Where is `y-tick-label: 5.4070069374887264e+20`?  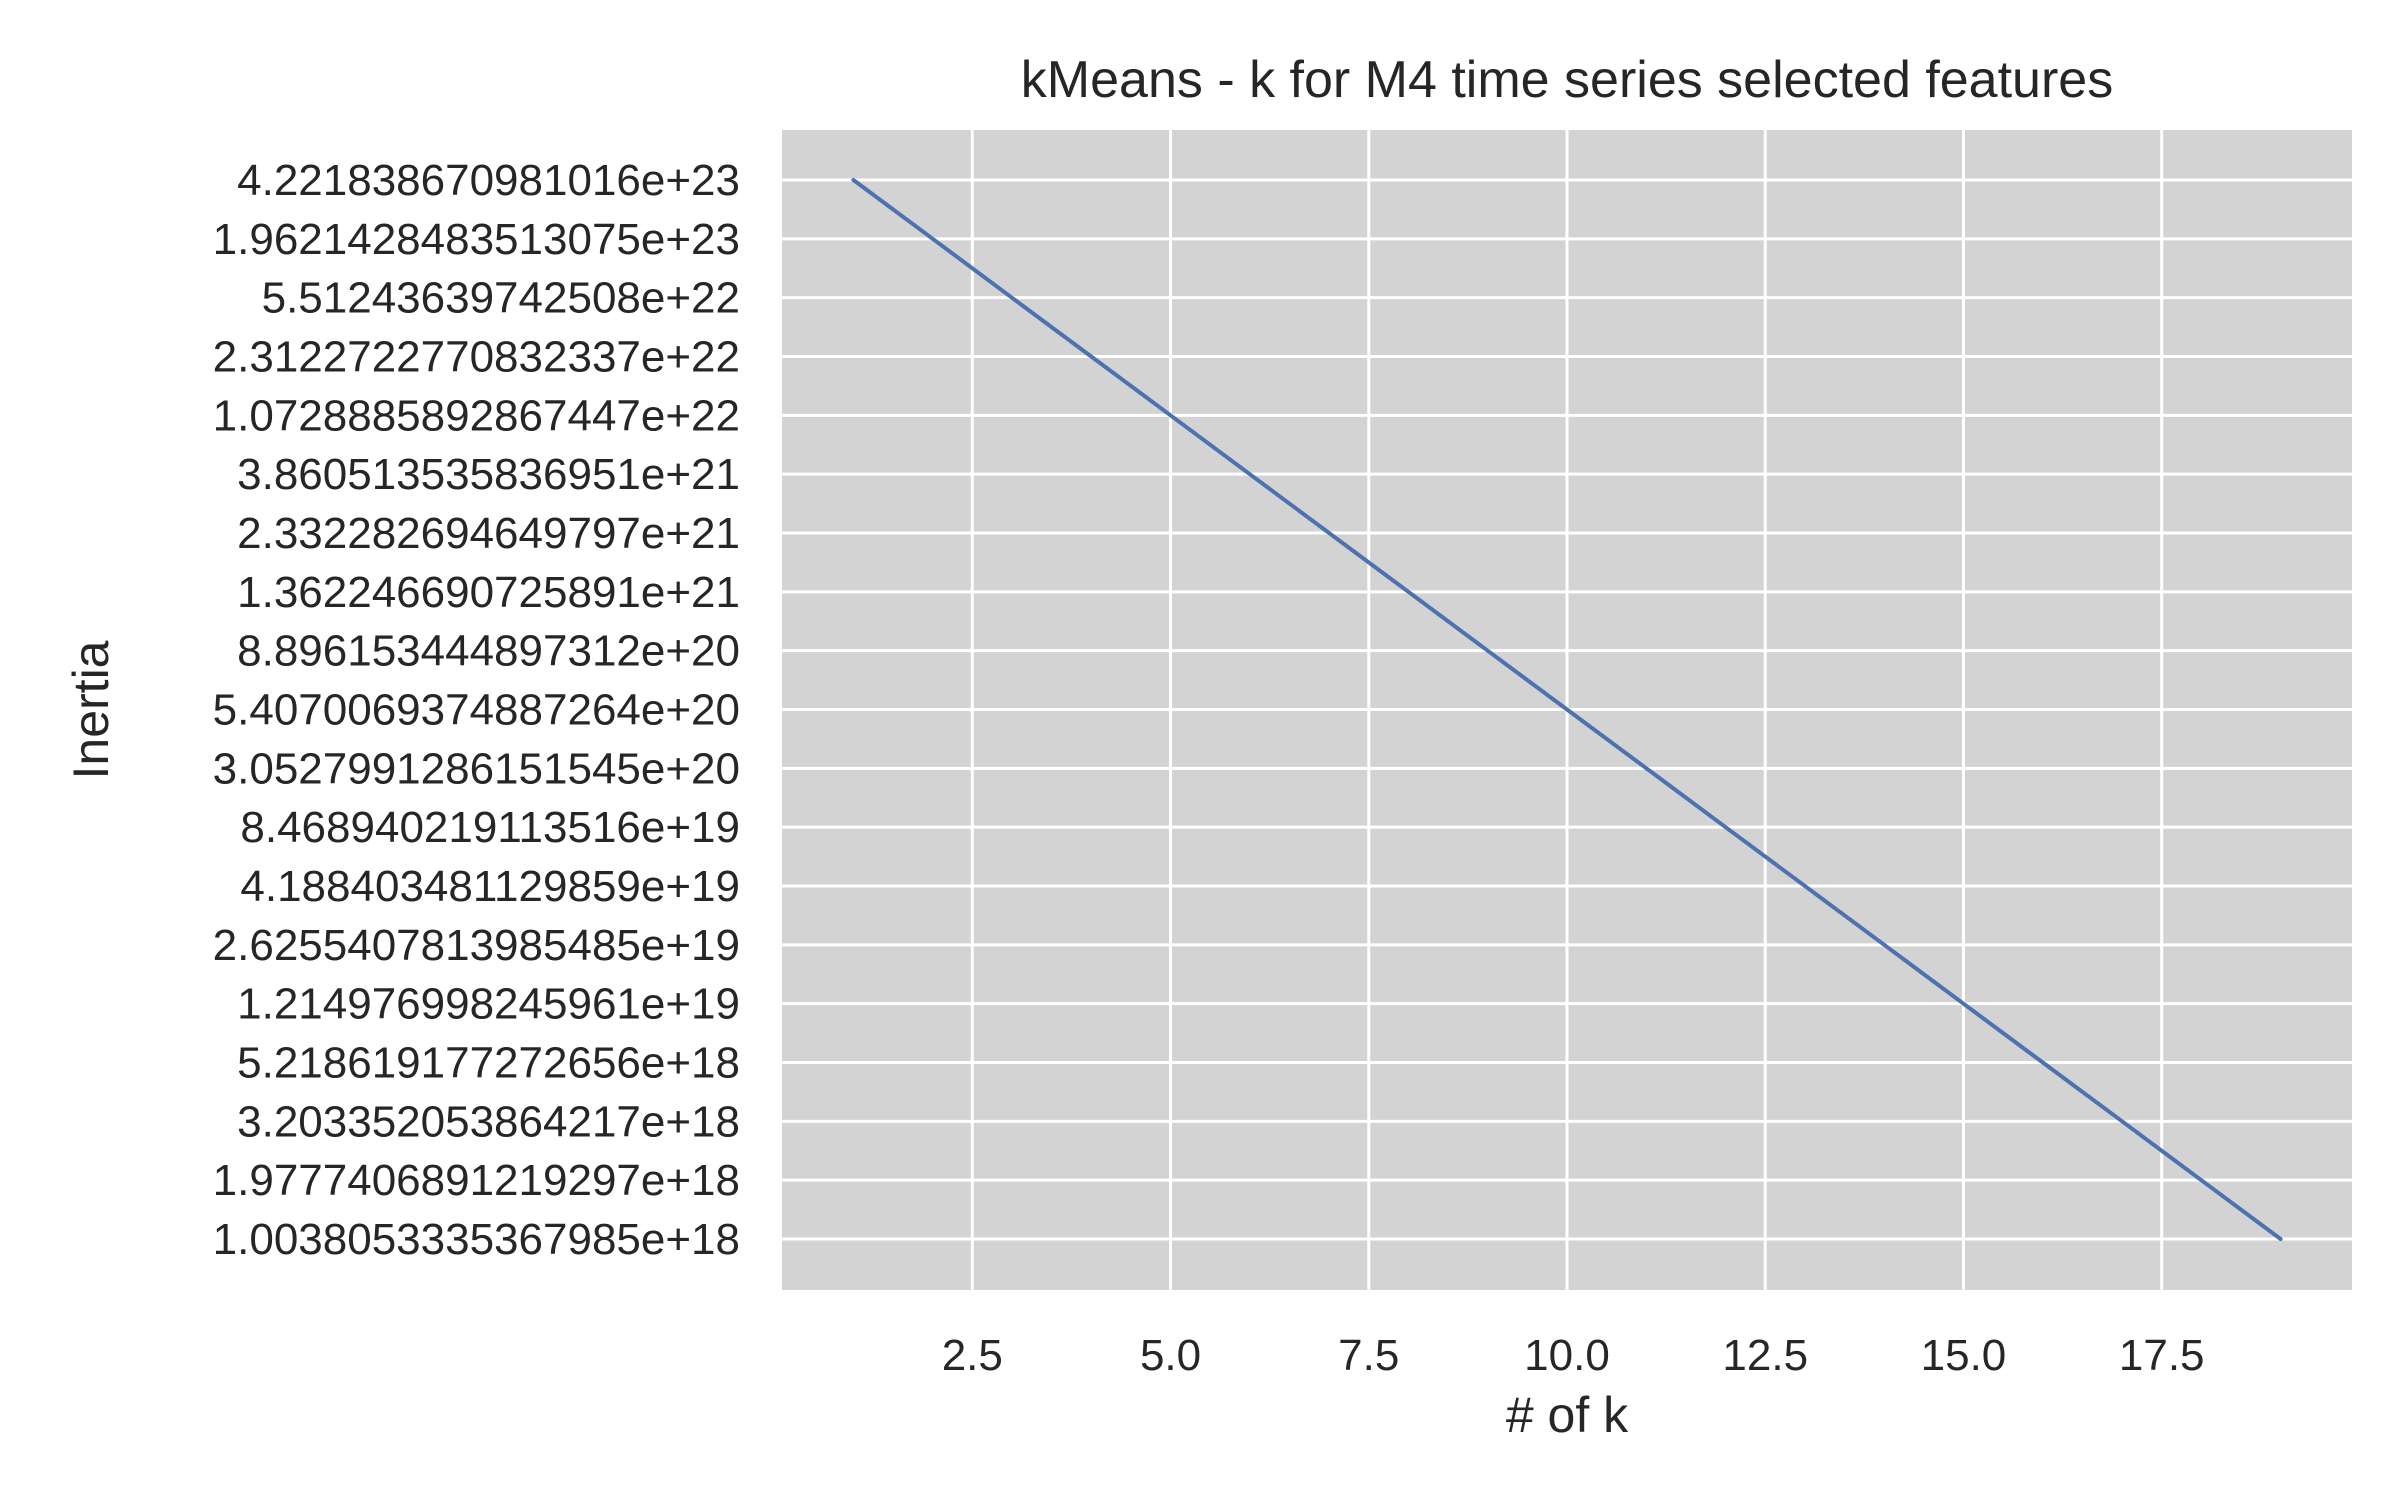 y-tick-label: 5.4070069374887264e+20 is located at coordinates (476, 710).